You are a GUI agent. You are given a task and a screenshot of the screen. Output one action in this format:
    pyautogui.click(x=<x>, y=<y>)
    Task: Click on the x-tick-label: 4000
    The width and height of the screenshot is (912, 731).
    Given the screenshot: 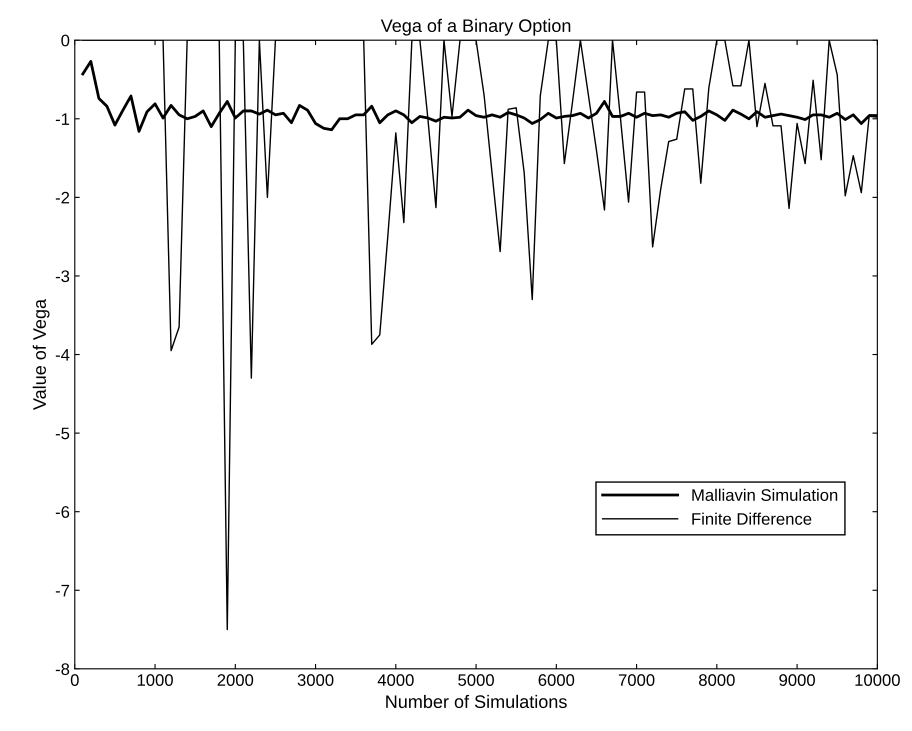 What is the action you would take?
    pyautogui.click(x=396, y=680)
    